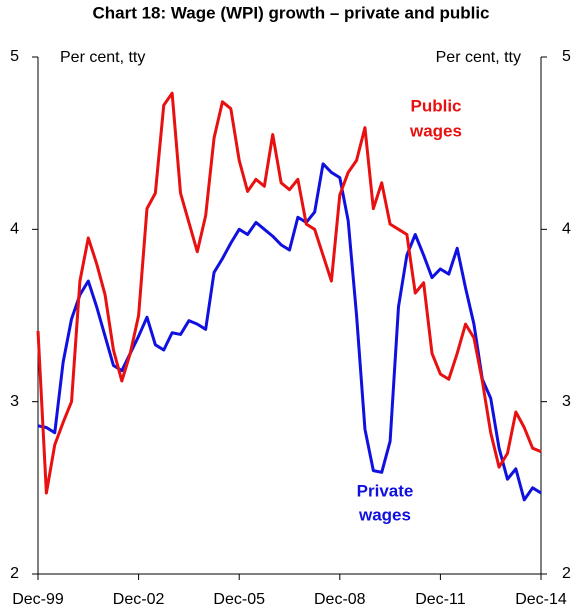 This screenshot has width=587, height=612. I want to click on x-tick-label: Dec-99, so click(38, 599).